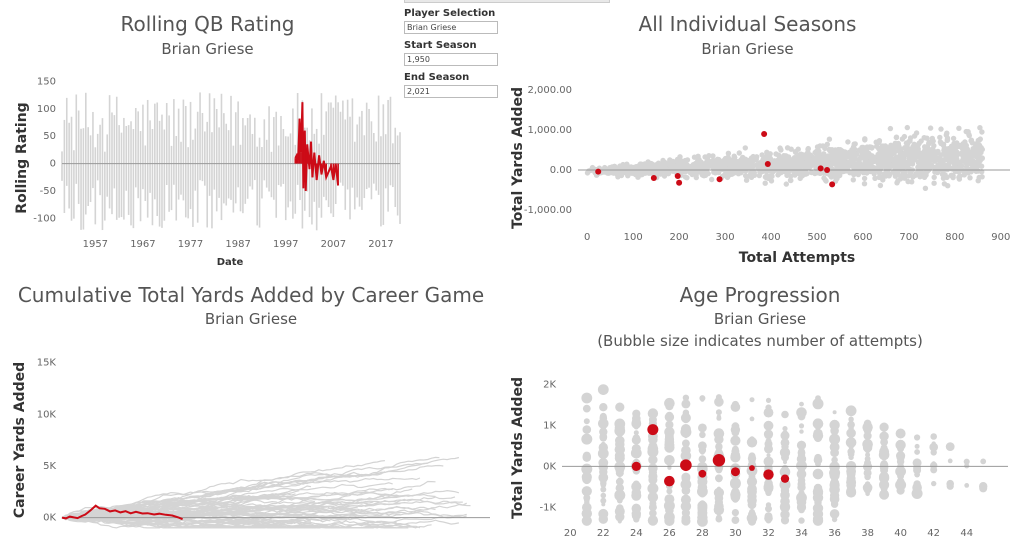 The height and width of the screenshot is (549, 1024). What do you see at coordinates (669, 533) in the screenshot?
I see `age-x-tick: 26` at bounding box center [669, 533].